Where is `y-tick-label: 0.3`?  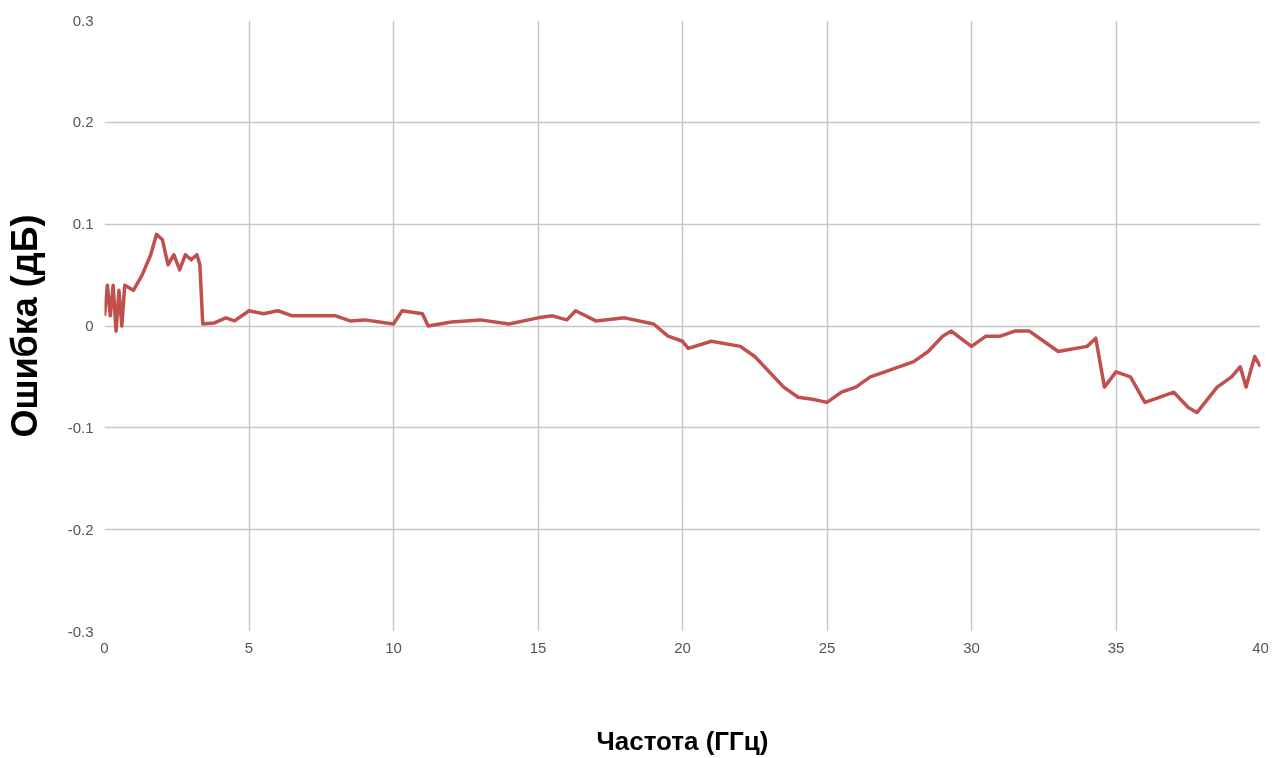 y-tick-label: 0.3 is located at coordinates (83, 20).